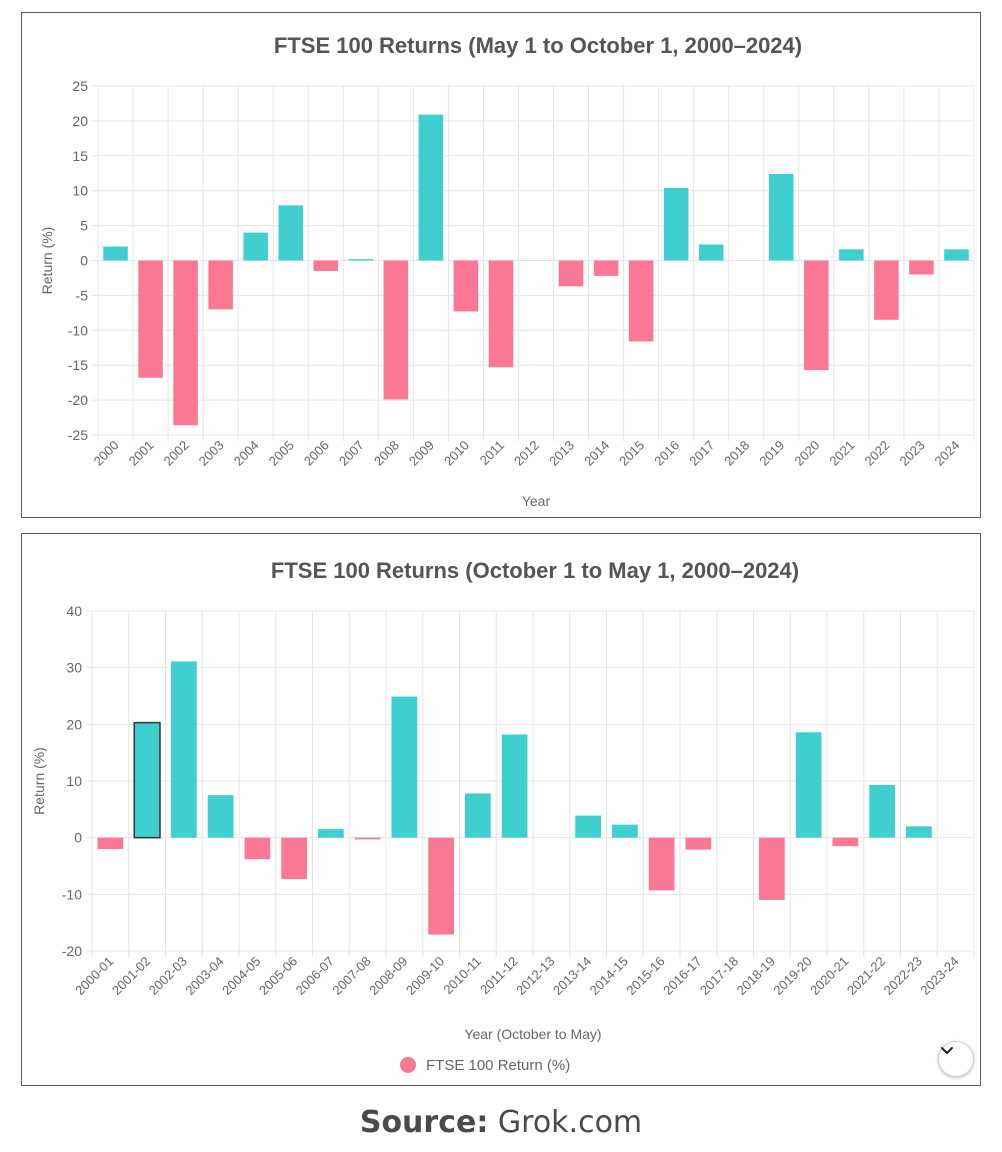  I want to click on chevron-down-icon, so click(947, 1050).